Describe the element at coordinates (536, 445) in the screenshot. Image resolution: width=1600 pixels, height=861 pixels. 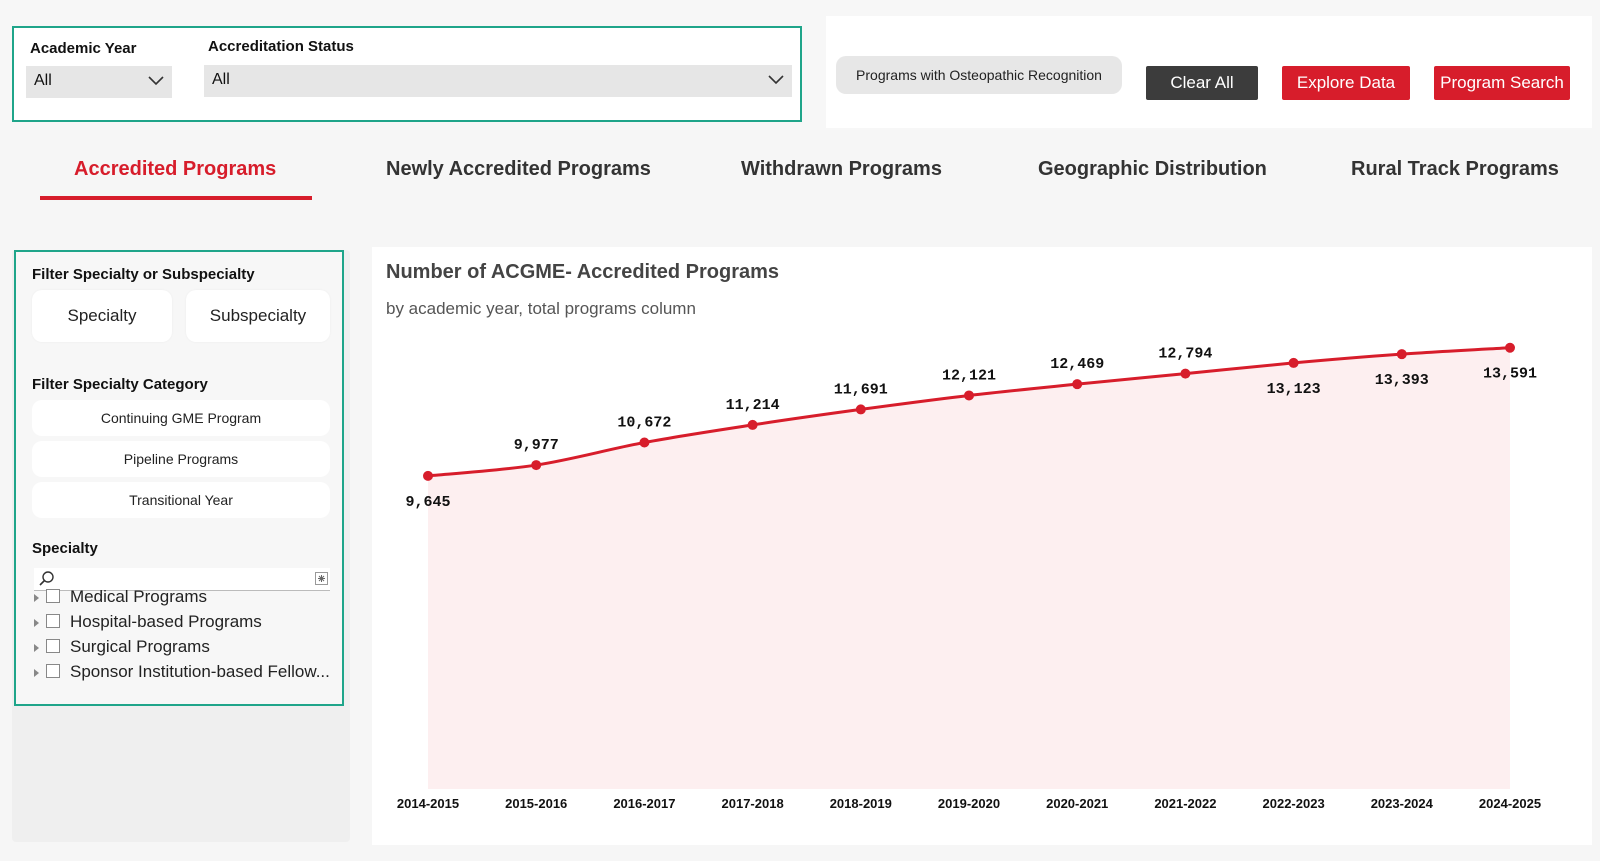
I see `data-label: 9,977` at that location.